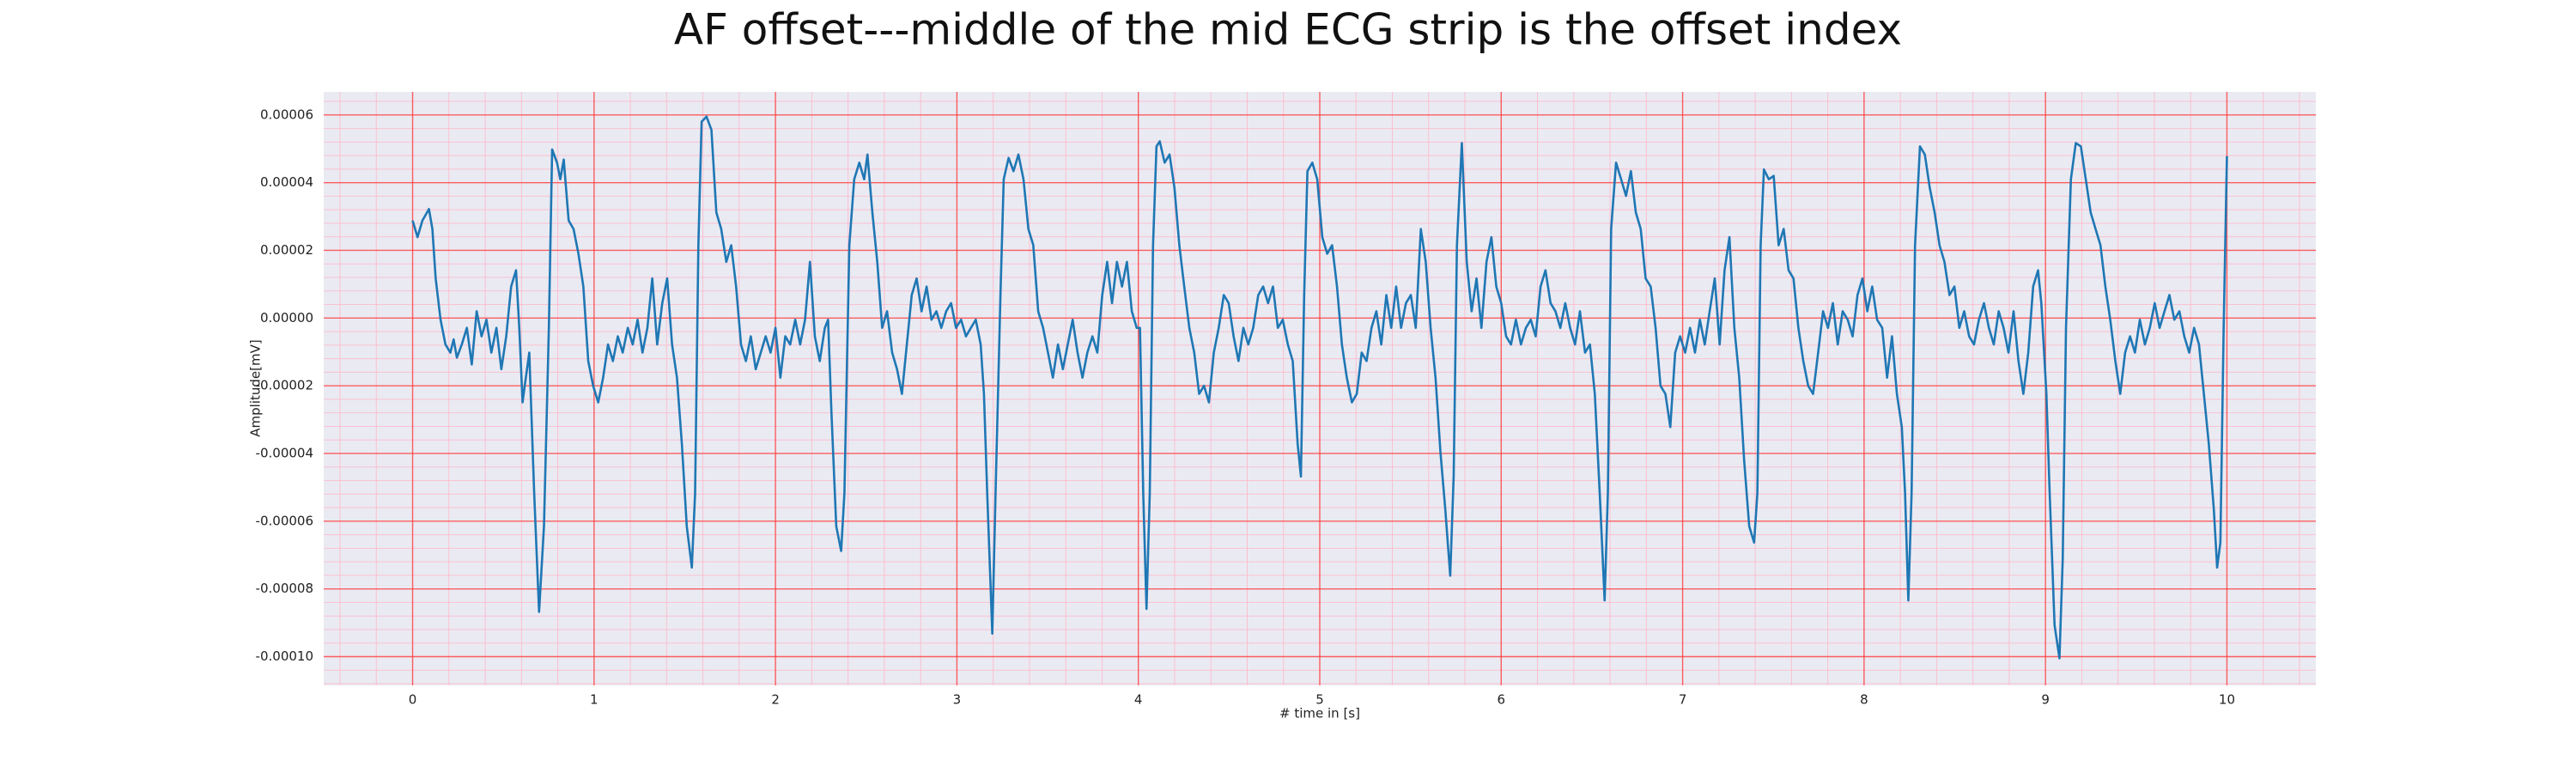 This screenshot has height=773, width=2576. I want to click on y-tick-label: -0.00006, so click(284, 520).